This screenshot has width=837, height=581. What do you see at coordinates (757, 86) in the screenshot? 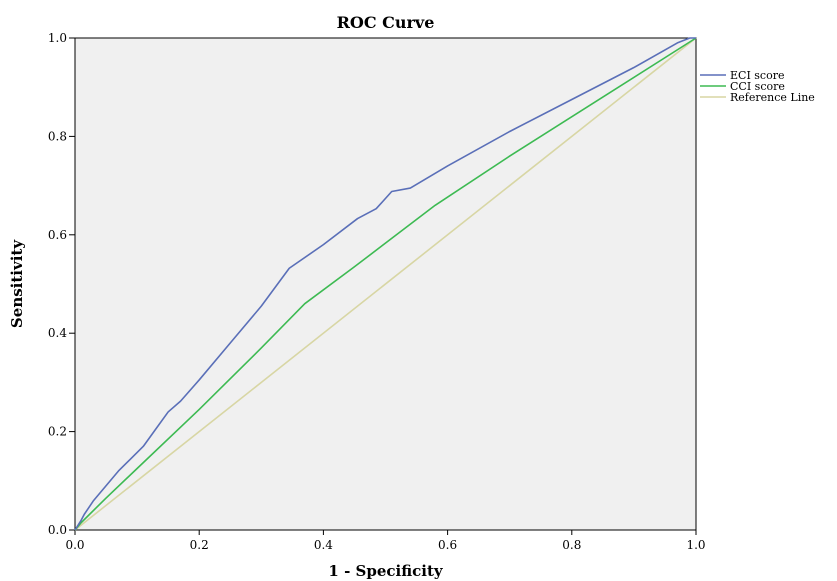
I see `legend-label: CCI score` at bounding box center [757, 86].